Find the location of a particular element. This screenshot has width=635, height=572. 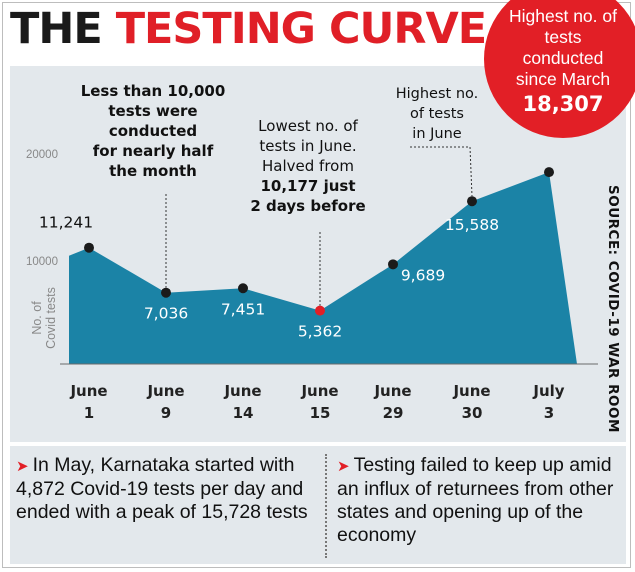

headline: THE TESTING CURVE is located at coordinates (248, 29).